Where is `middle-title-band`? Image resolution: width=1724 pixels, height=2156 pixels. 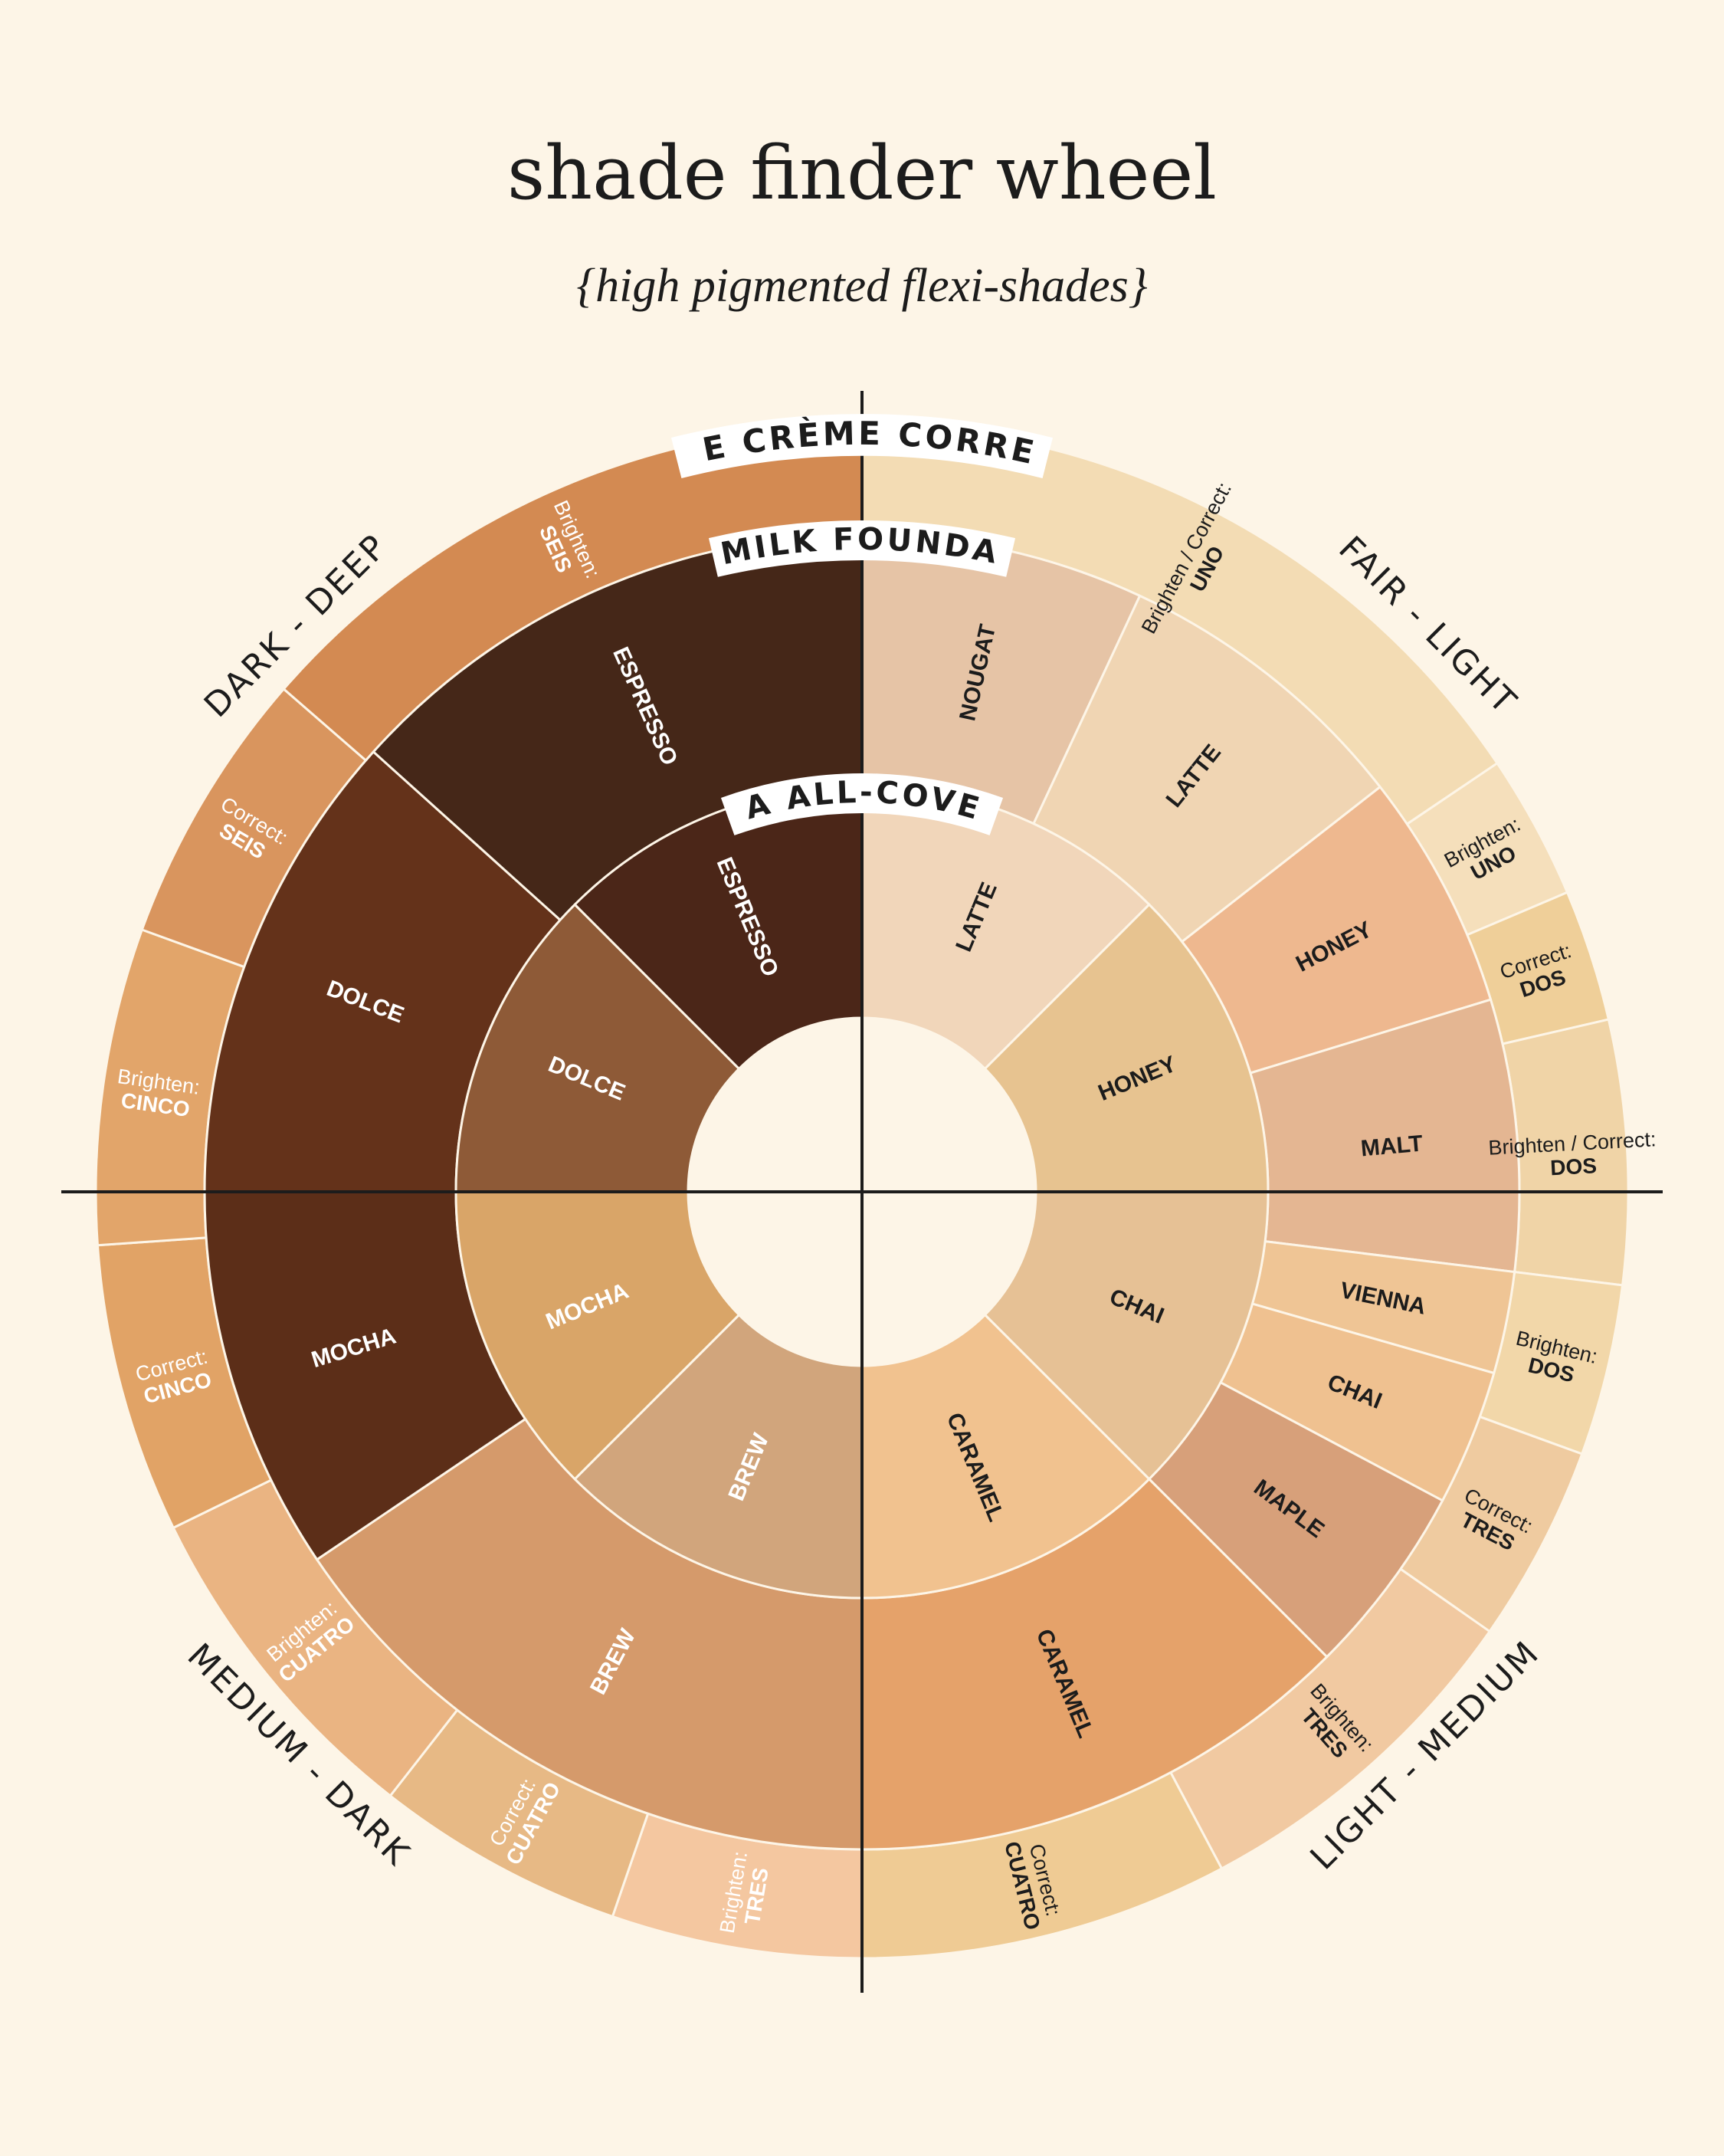
middle-title-band is located at coordinates (862, 548).